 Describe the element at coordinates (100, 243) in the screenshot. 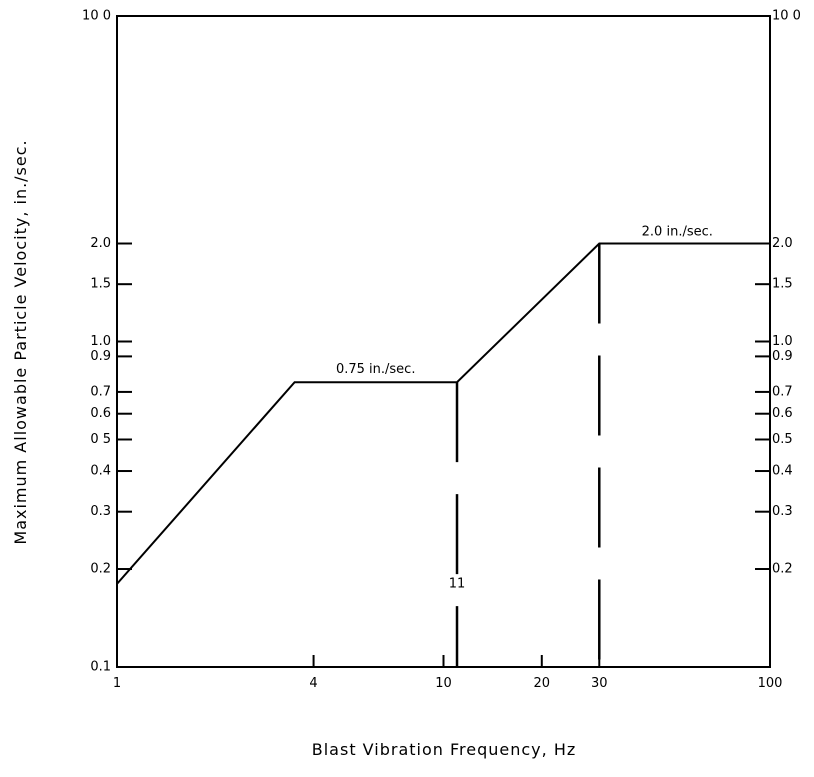

I see `y-tick-label-left: 2.0` at that location.